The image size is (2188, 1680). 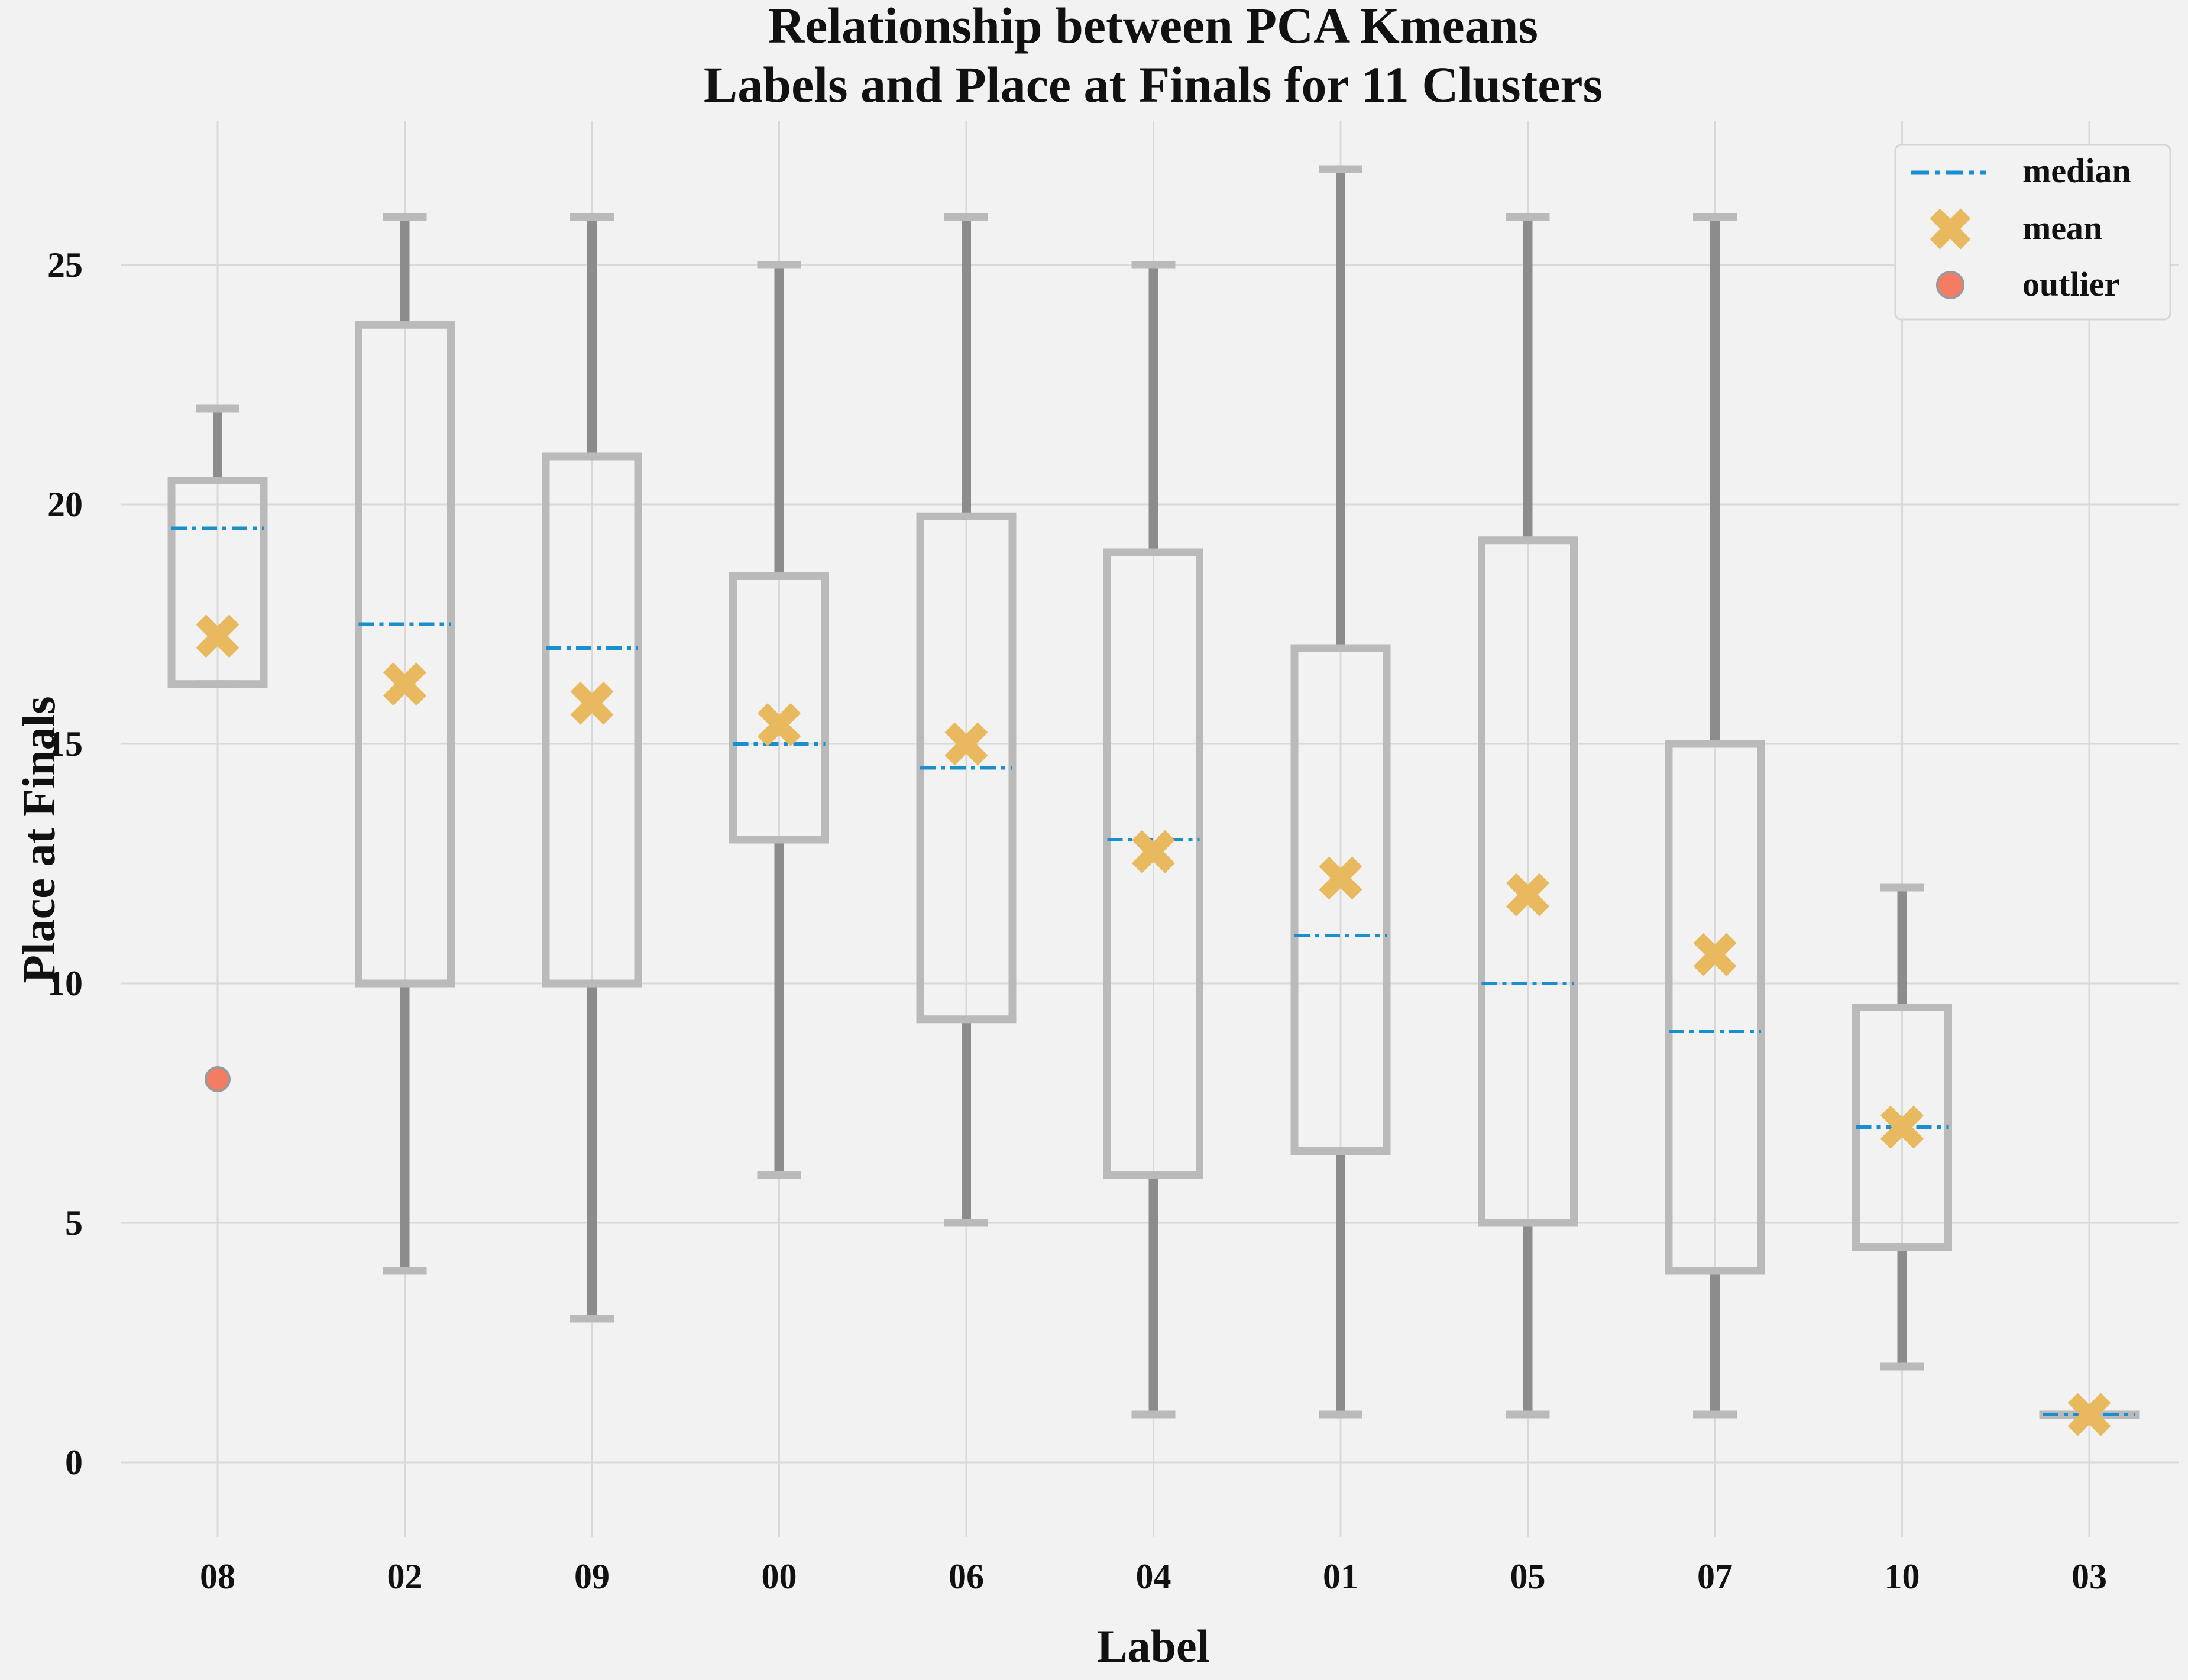 I want to click on x-axis-label: Label, so click(x=1153, y=1646).